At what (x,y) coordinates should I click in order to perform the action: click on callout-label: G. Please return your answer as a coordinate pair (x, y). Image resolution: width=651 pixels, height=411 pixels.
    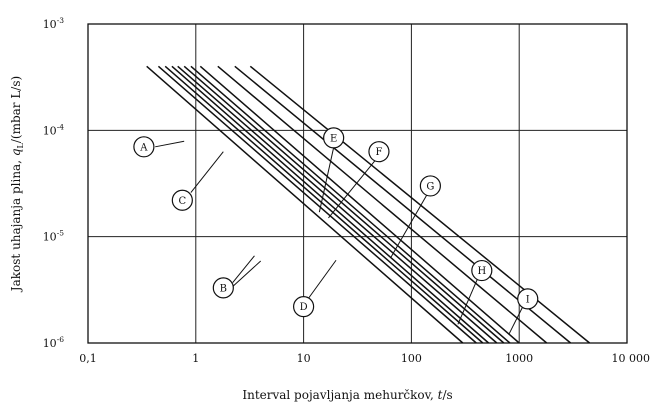
    Looking at the image, I should click on (430, 186).